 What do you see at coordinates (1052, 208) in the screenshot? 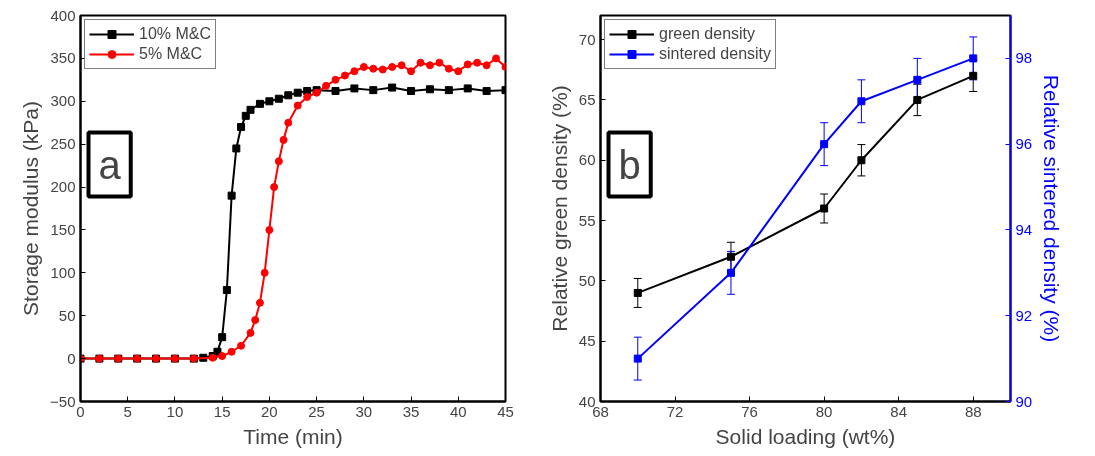
I see `y2-axis-title: Relative sintered density (%)` at bounding box center [1052, 208].